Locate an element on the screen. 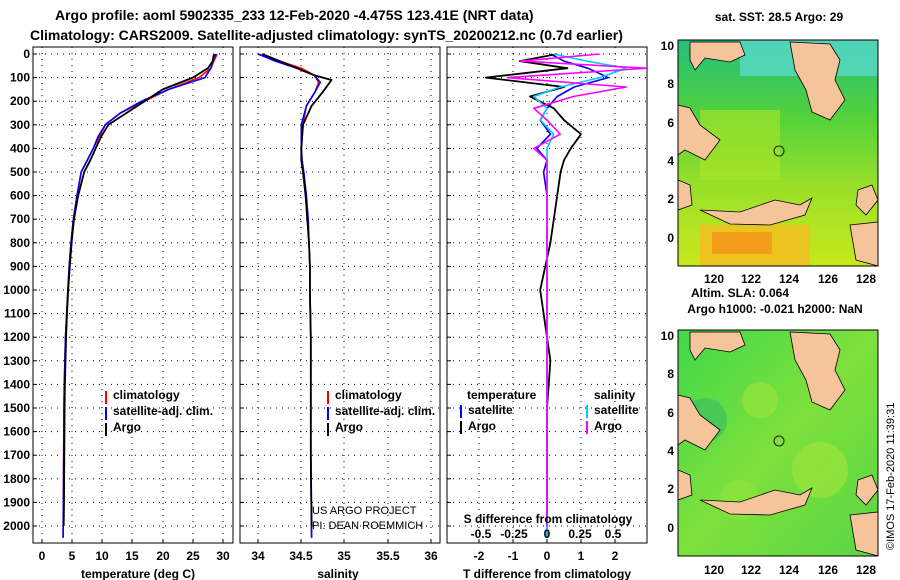 The image size is (900, 580). temperature-series-climatology is located at coordinates (140, 295).